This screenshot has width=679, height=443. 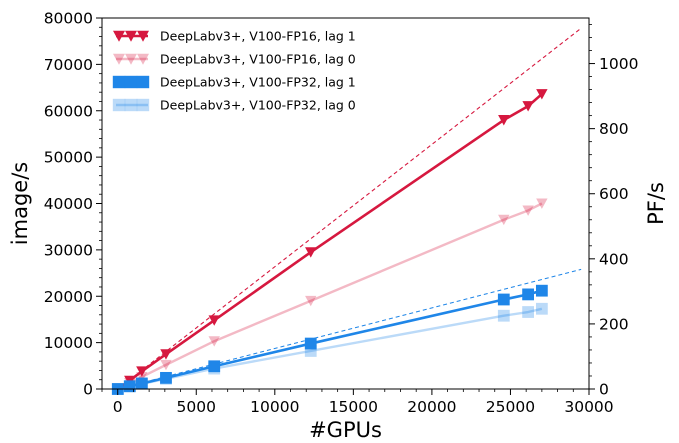 What do you see at coordinates (604, 390) in the screenshot?
I see `y2-tick-label: 0` at bounding box center [604, 390].